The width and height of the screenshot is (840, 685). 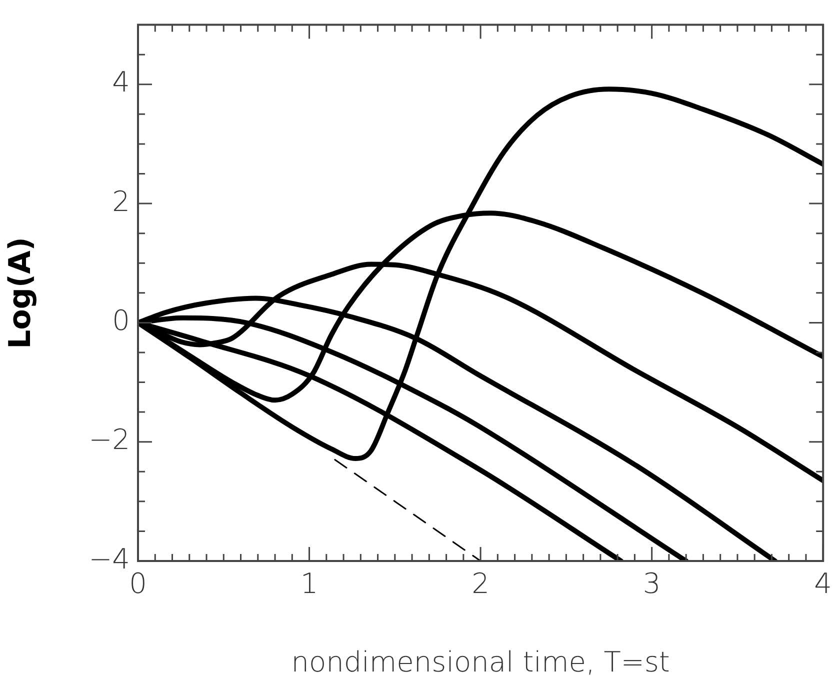 I want to click on x-tick-label: 2, so click(x=481, y=583).